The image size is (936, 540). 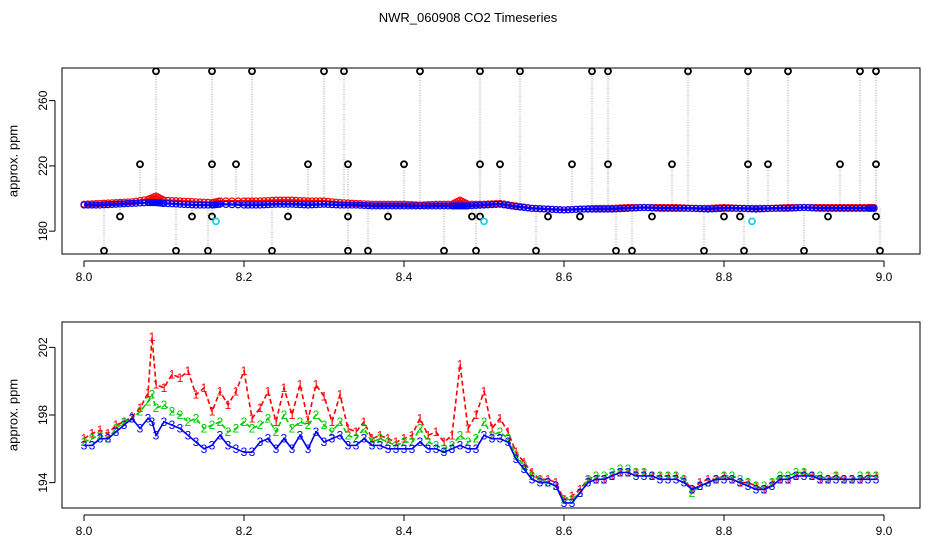 What do you see at coordinates (84, 277) in the screenshot?
I see `top-x-tick-label: 8.0` at bounding box center [84, 277].